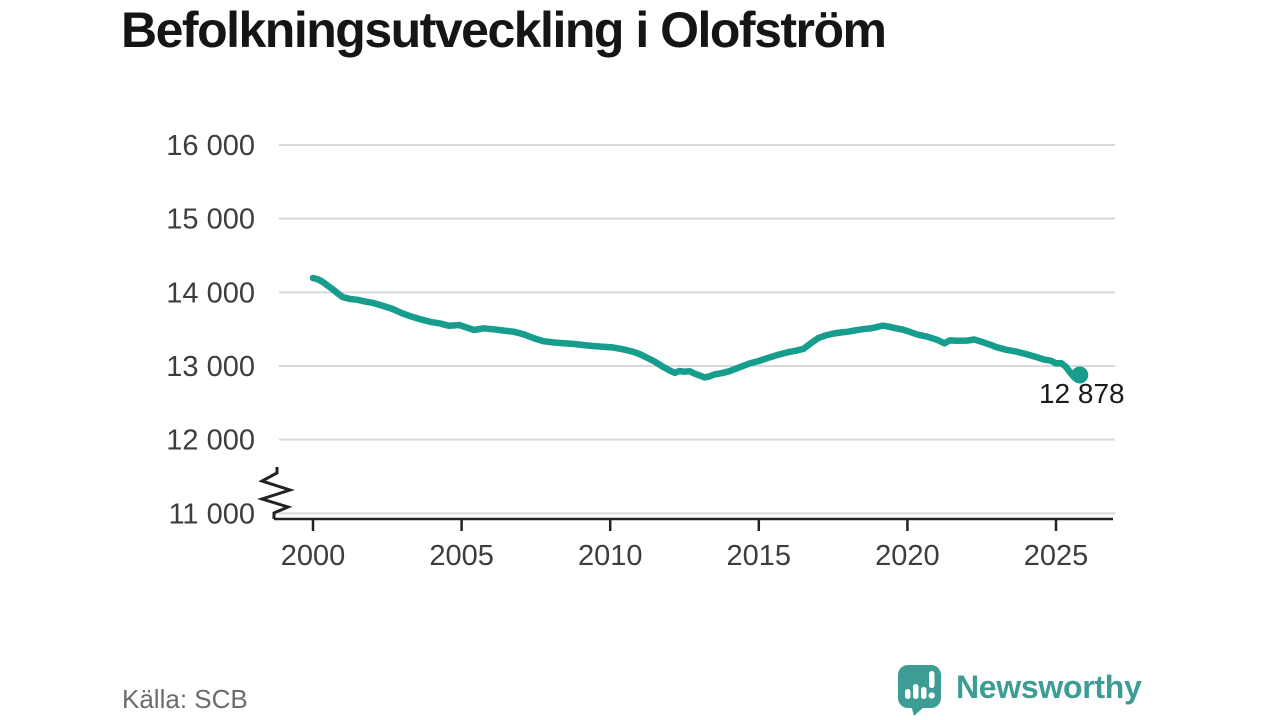 The height and width of the screenshot is (720, 1280). Describe the element at coordinates (1049, 687) in the screenshot. I see `newsworthy-logo-text: Newsworthy` at that location.